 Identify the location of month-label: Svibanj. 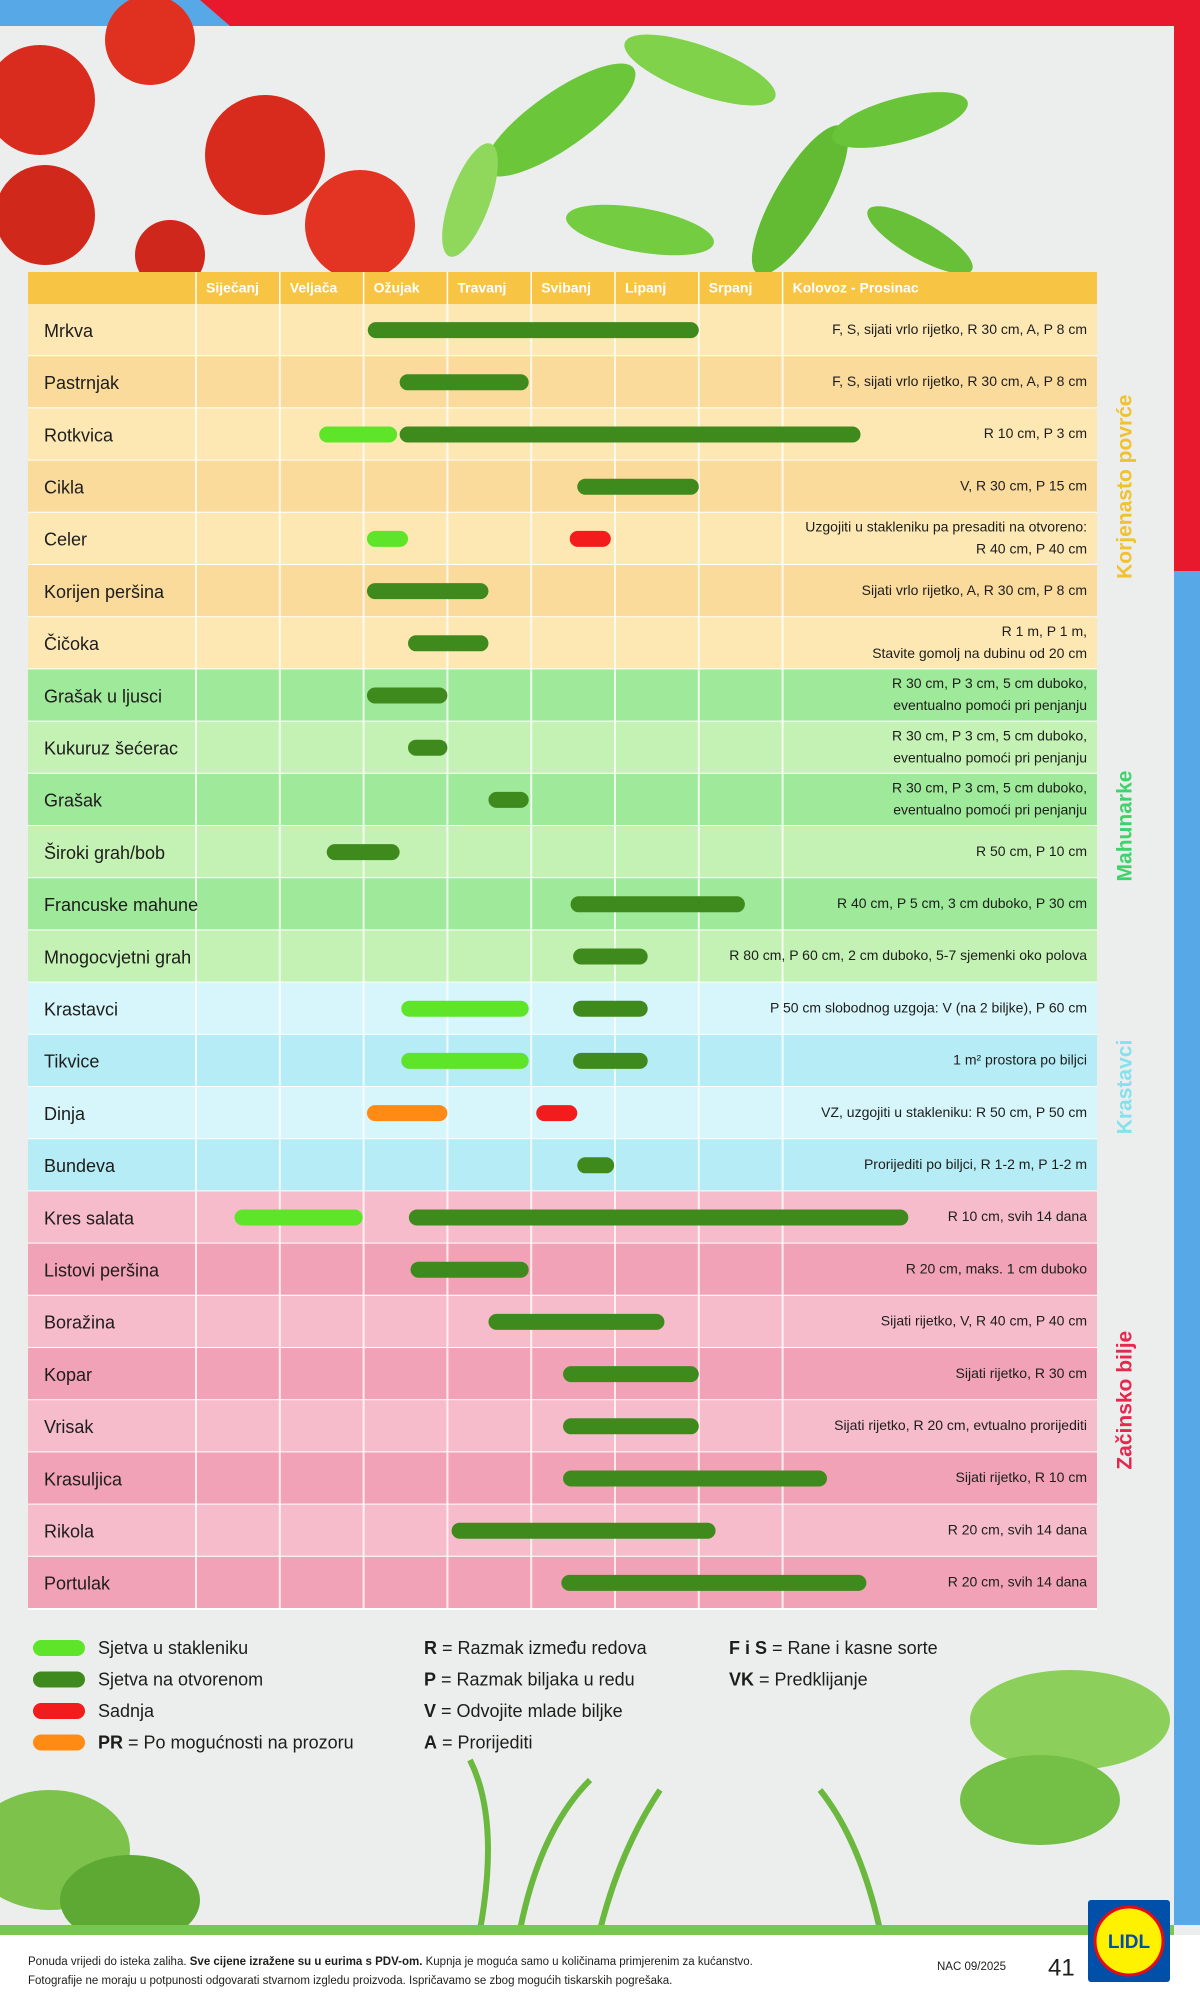
(566, 288).